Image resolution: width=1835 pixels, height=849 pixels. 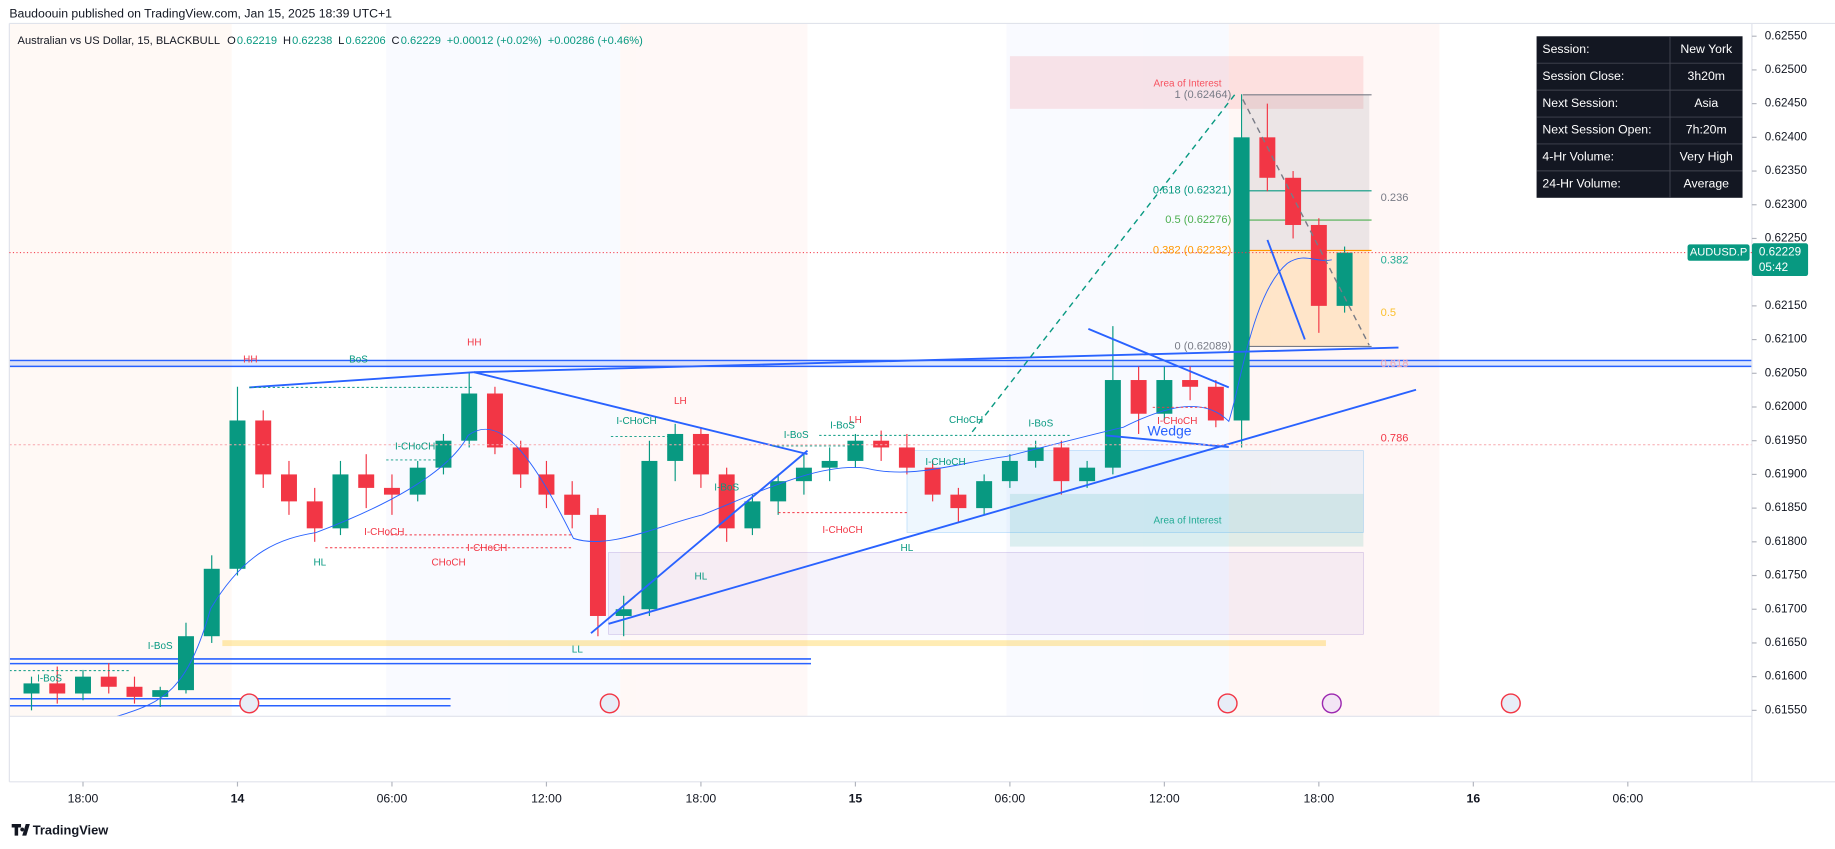 What do you see at coordinates (20, 829) in the screenshot?
I see `logo` at bounding box center [20, 829].